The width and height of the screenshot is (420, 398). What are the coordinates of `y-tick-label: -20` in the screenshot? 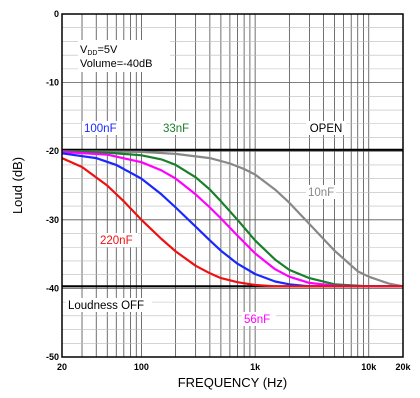 It's located at (52, 151).